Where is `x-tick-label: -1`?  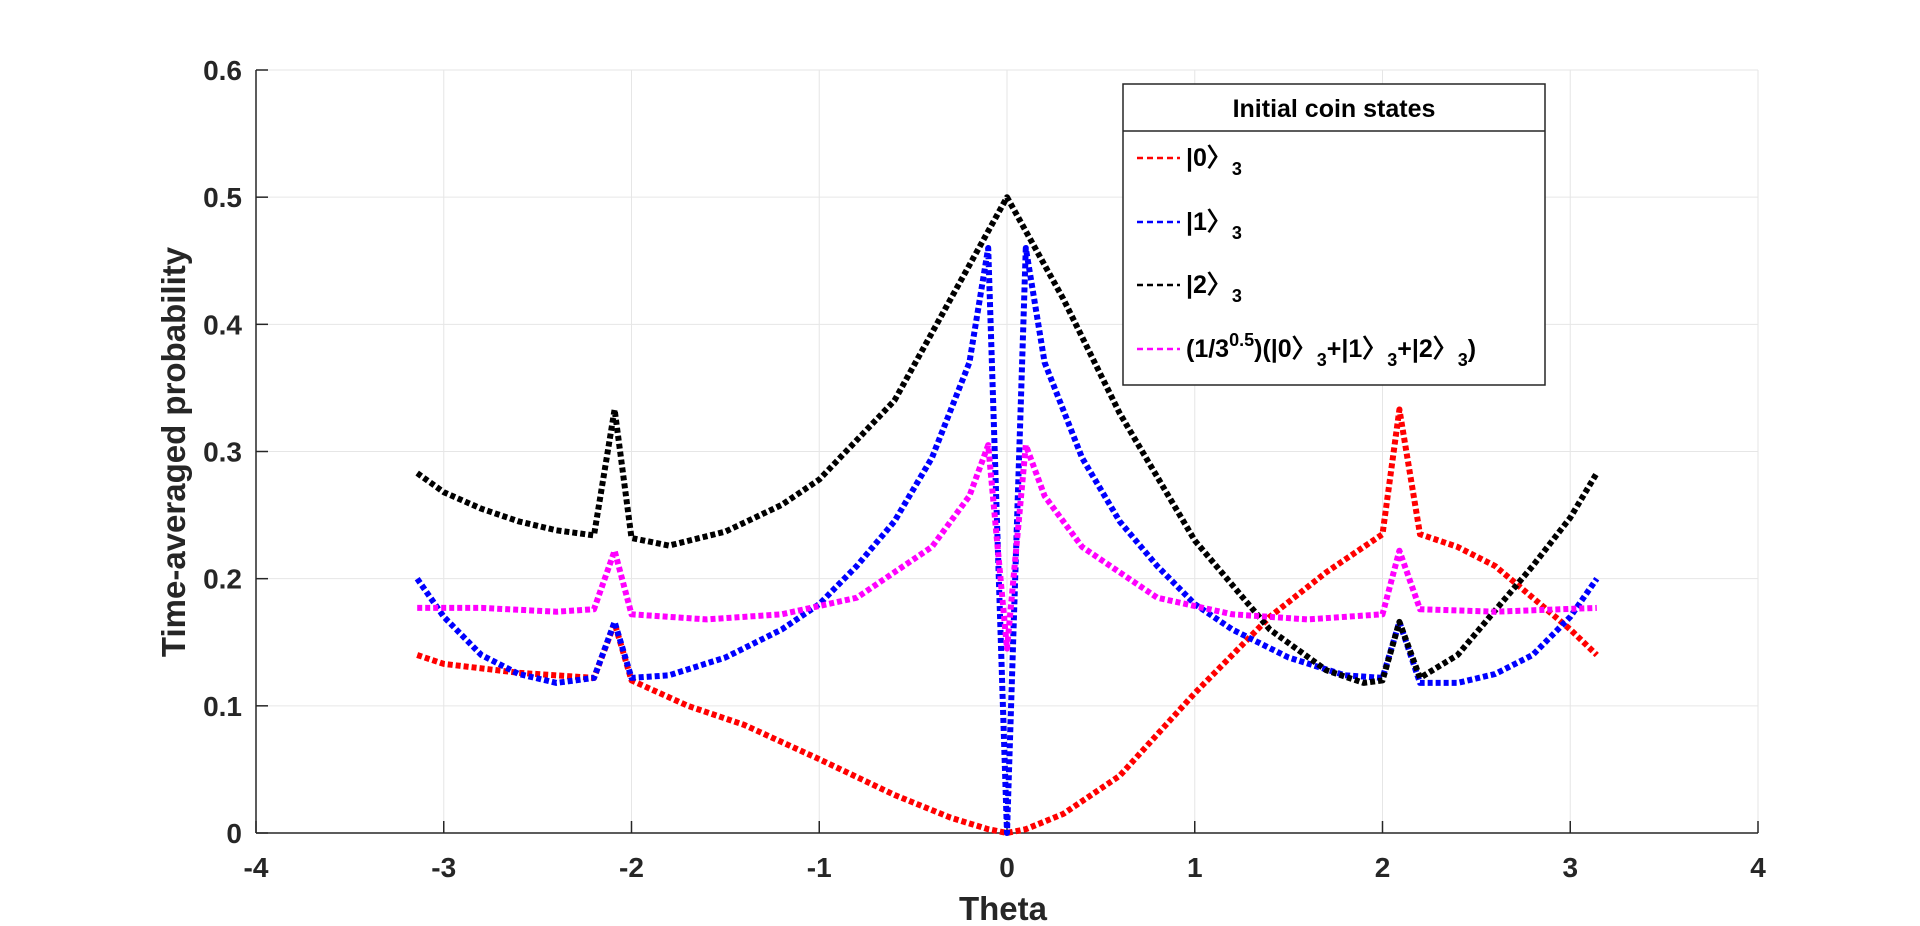
x-tick-label: -1 is located at coordinates (819, 867).